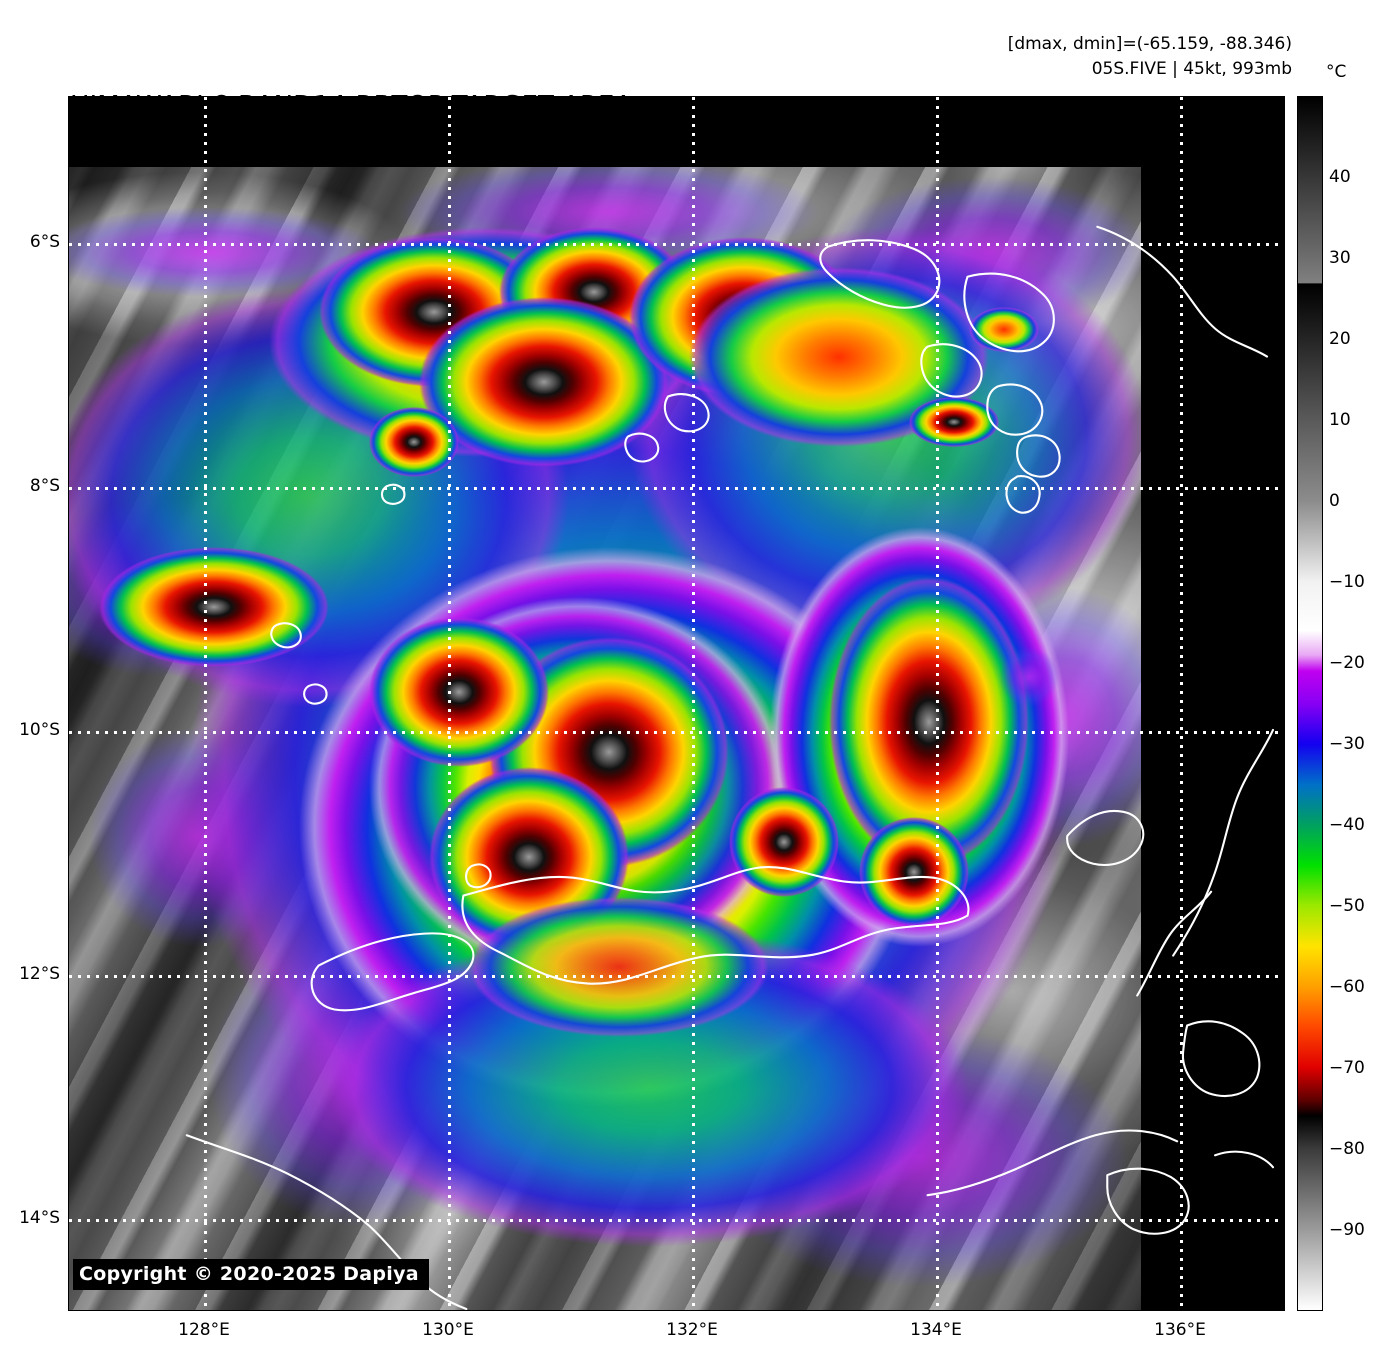 This screenshot has height=1359, width=1388. I want to click on colorbar-tick-m20: −20, so click(1347, 663).